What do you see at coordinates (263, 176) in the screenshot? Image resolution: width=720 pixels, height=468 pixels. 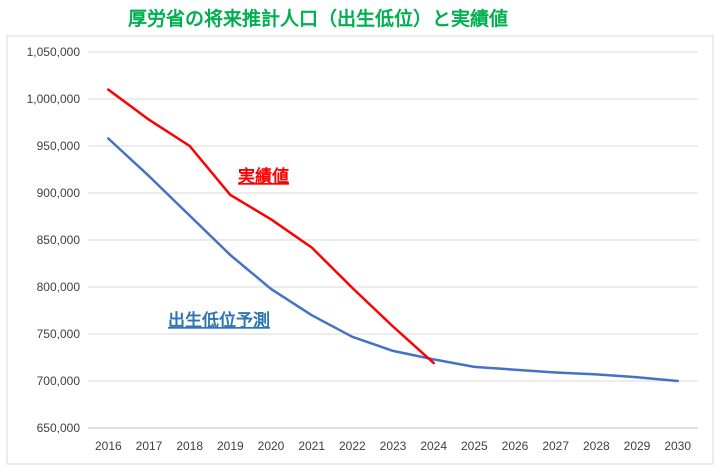 I see `series-label-actual: 実績値` at bounding box center [263, 176].